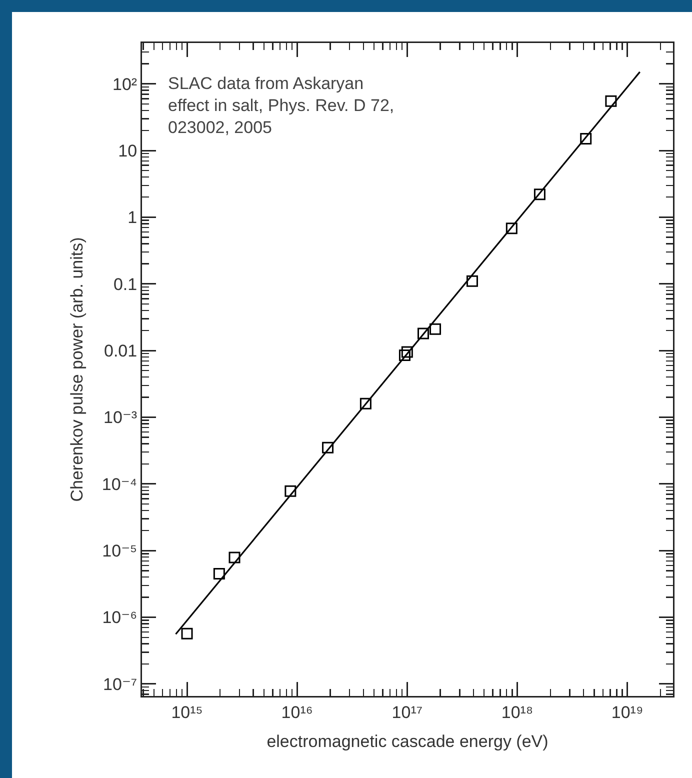  I want to click on y-axis-title: Cherenkov pulse power (arb. units), so click(77, 369).